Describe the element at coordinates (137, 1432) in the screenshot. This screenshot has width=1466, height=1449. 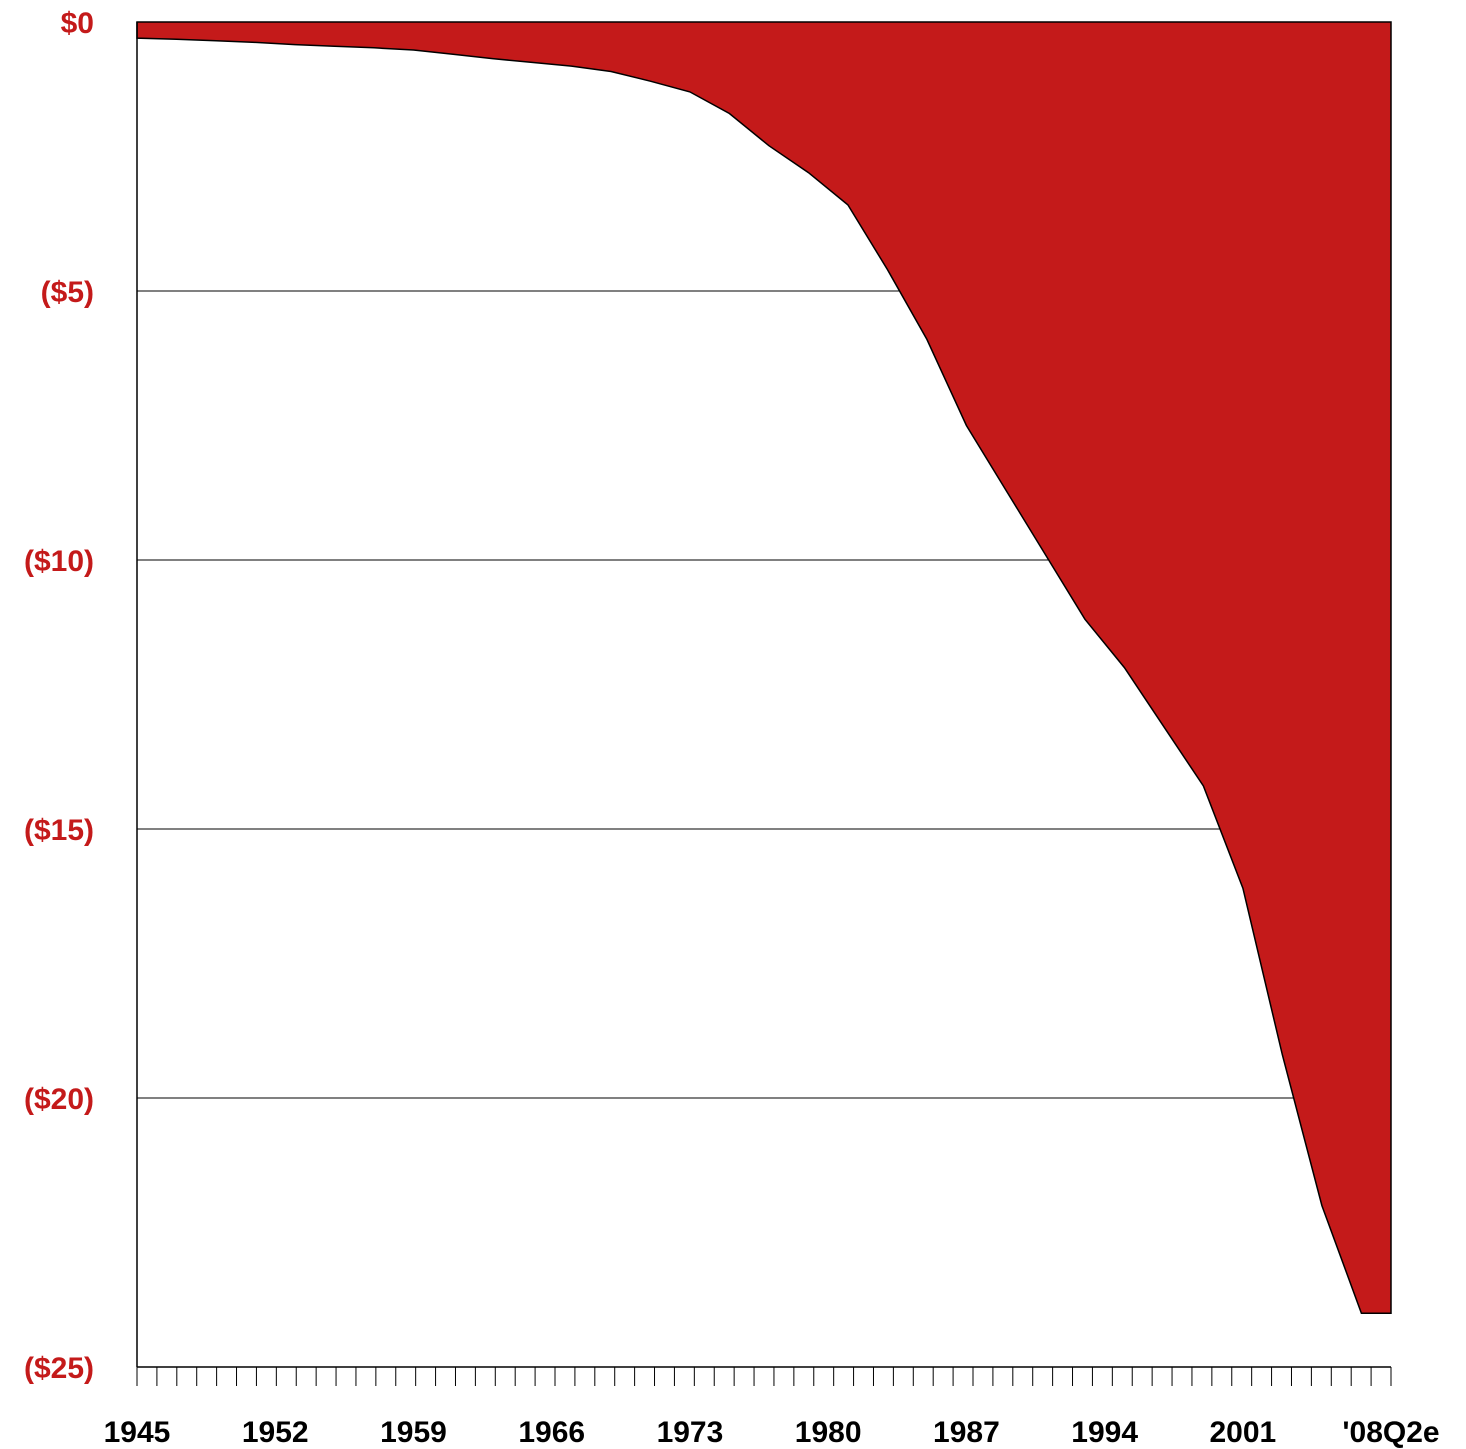
I see `x-tick-label: 1945` at that location.